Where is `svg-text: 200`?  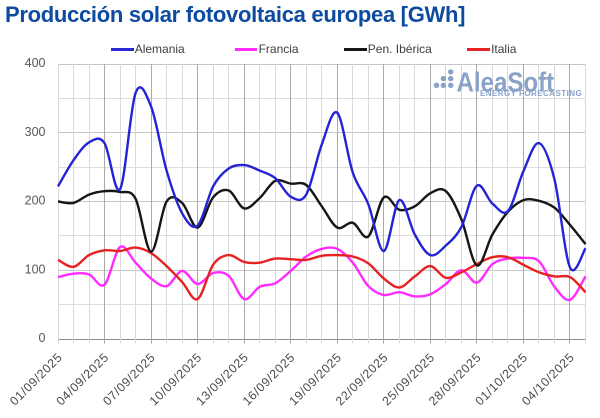 svg-text: 200 is located at coordinates (35, 201).